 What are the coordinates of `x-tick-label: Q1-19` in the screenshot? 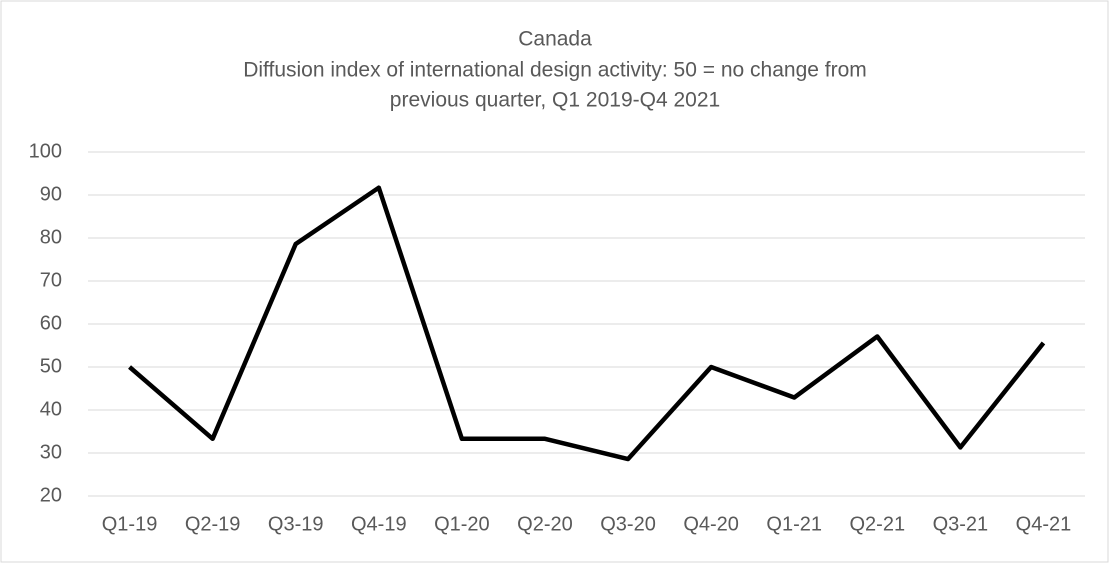 It's located at (130, 524).